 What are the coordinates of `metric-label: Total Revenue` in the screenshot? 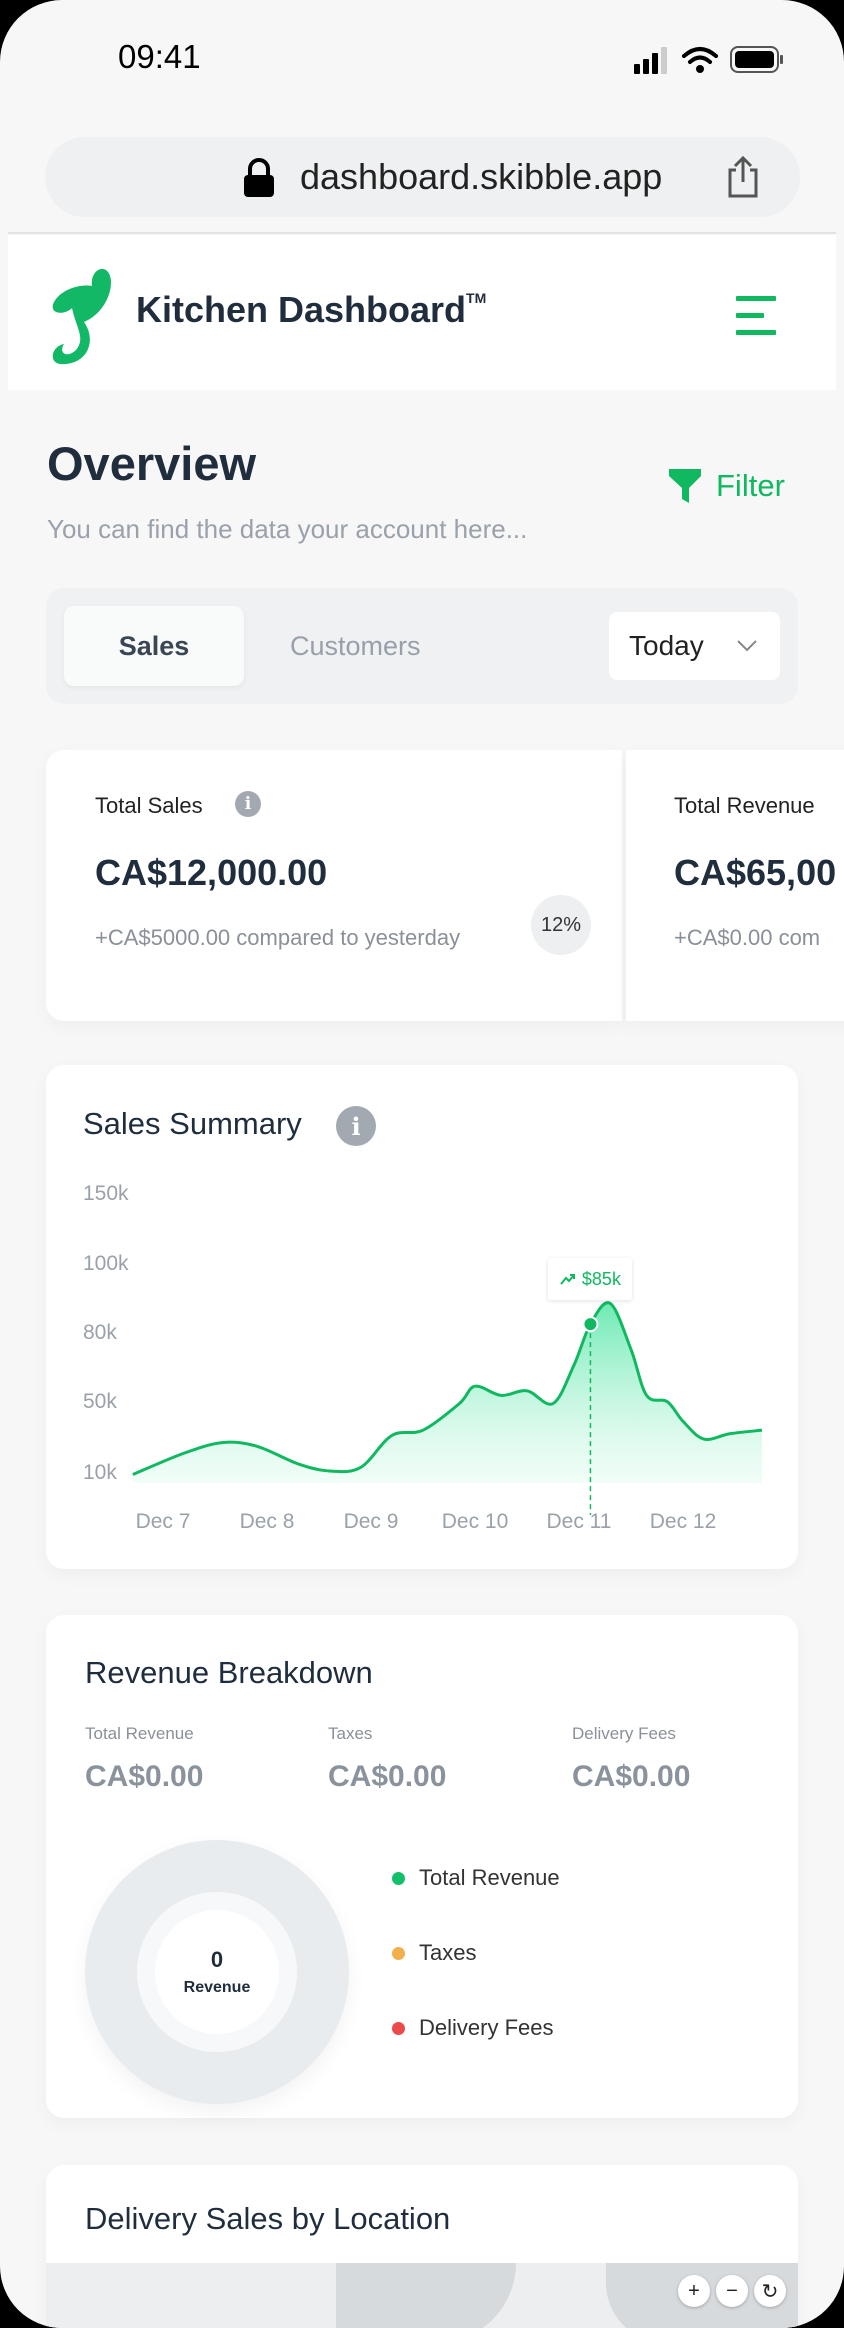 It's located at (139, 1733).